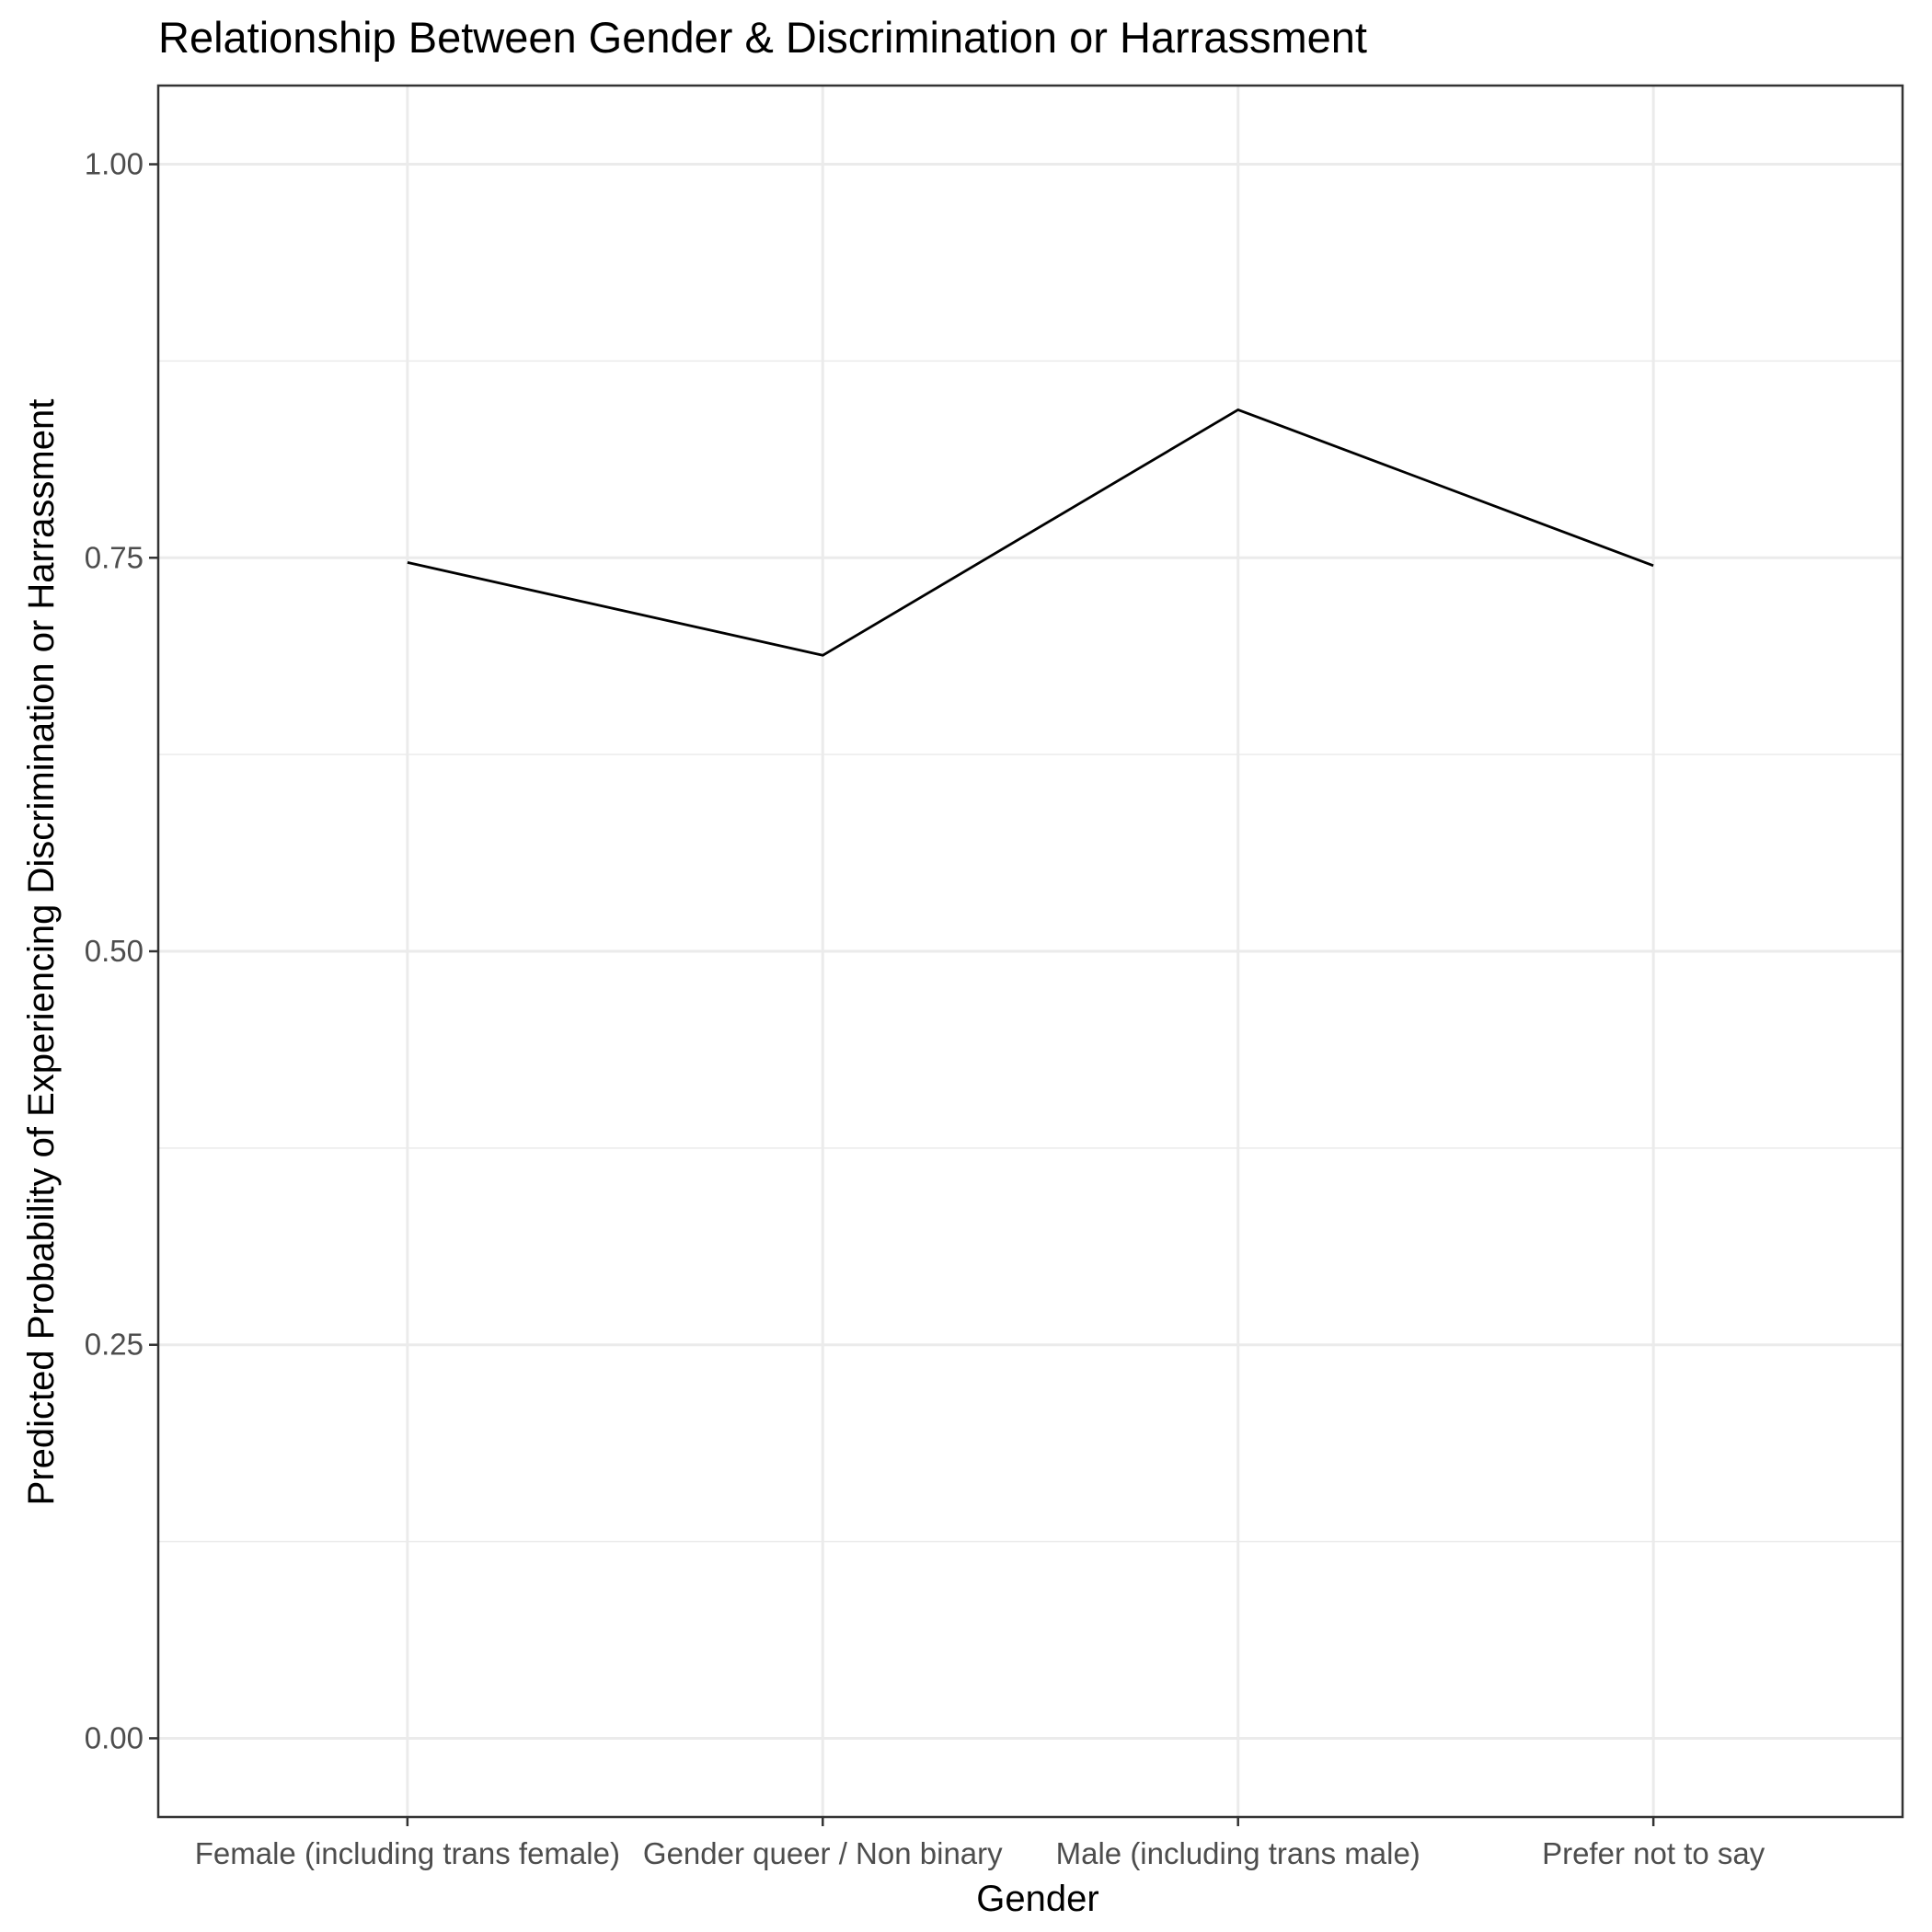  What do you see at coordinates (407, 1853) in the screenshot?
I see `x-tick-label: Female (including trans female)` at bounding box center [407, 1853].